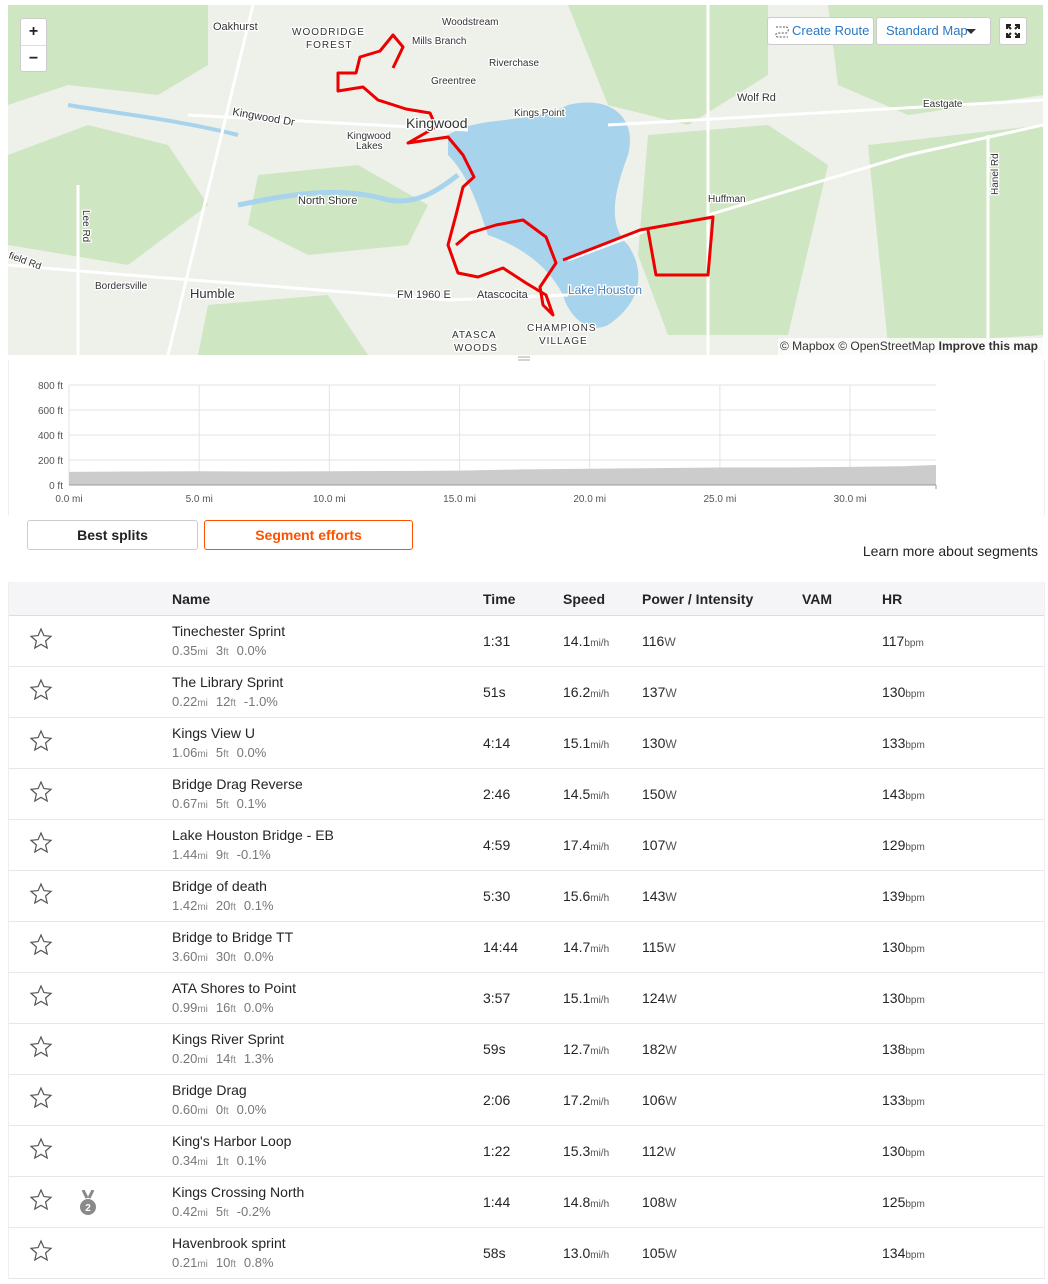 The height and width of the screenshot is (1284, 1048). I want to click on zoom-in: +, so click(33, 32).